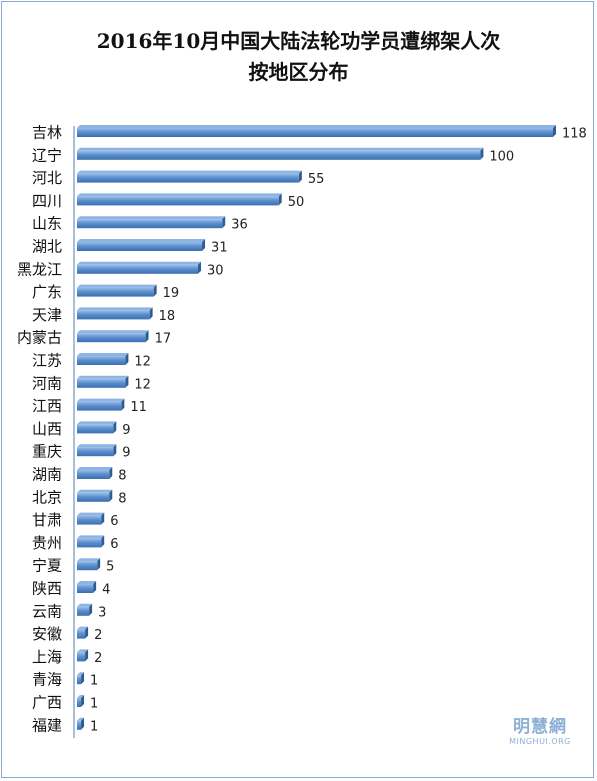 The height and width of the screenshot is (781, 597). Describe the element at coordinates (47, 224) in the screenshot. I see `category-label-4: 山东` at that location.